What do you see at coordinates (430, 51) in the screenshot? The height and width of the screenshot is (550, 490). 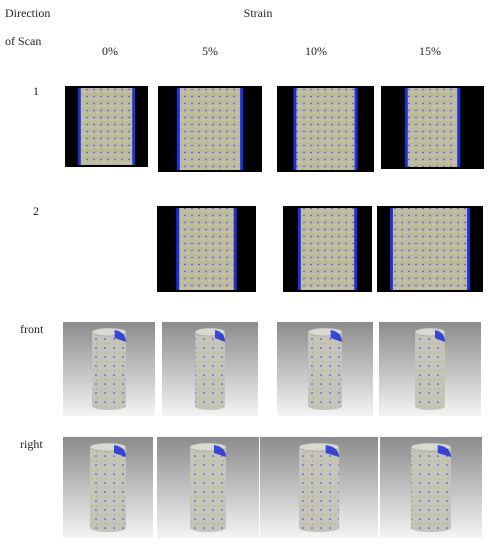 I see `column-label: 15%` at bounding box center [430, 51].